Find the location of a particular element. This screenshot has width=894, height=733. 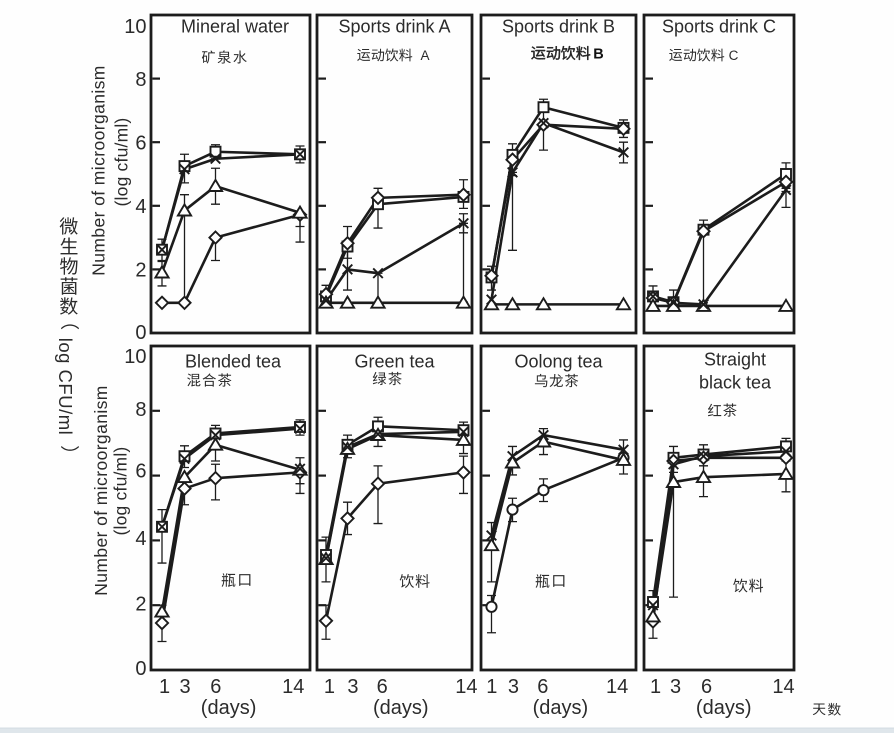

svg-text: Oolong tea is located at coordinates (558, 362).